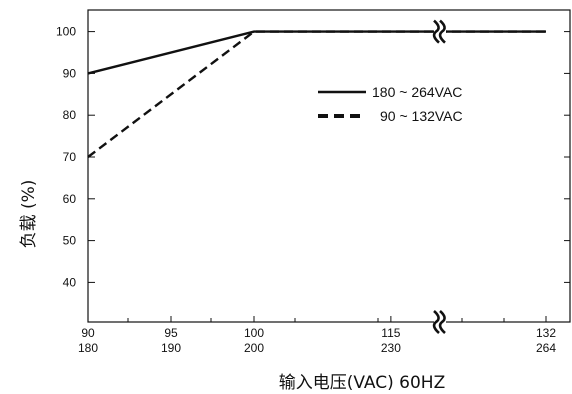  I want to click on y-tick-label: 50, so click(70, 241).